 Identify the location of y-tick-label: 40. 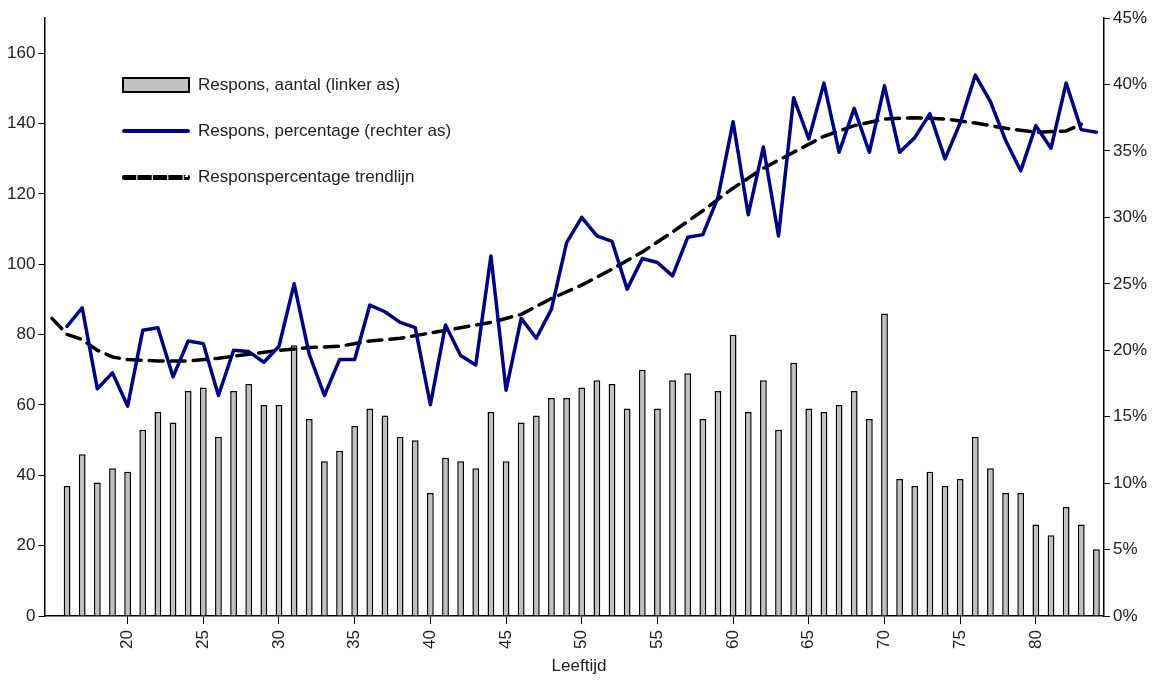
(26, 475).